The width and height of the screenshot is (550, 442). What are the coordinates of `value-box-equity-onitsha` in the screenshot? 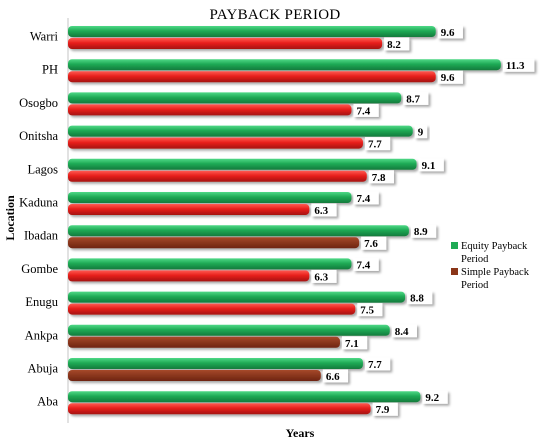 It's located at (421, 132).